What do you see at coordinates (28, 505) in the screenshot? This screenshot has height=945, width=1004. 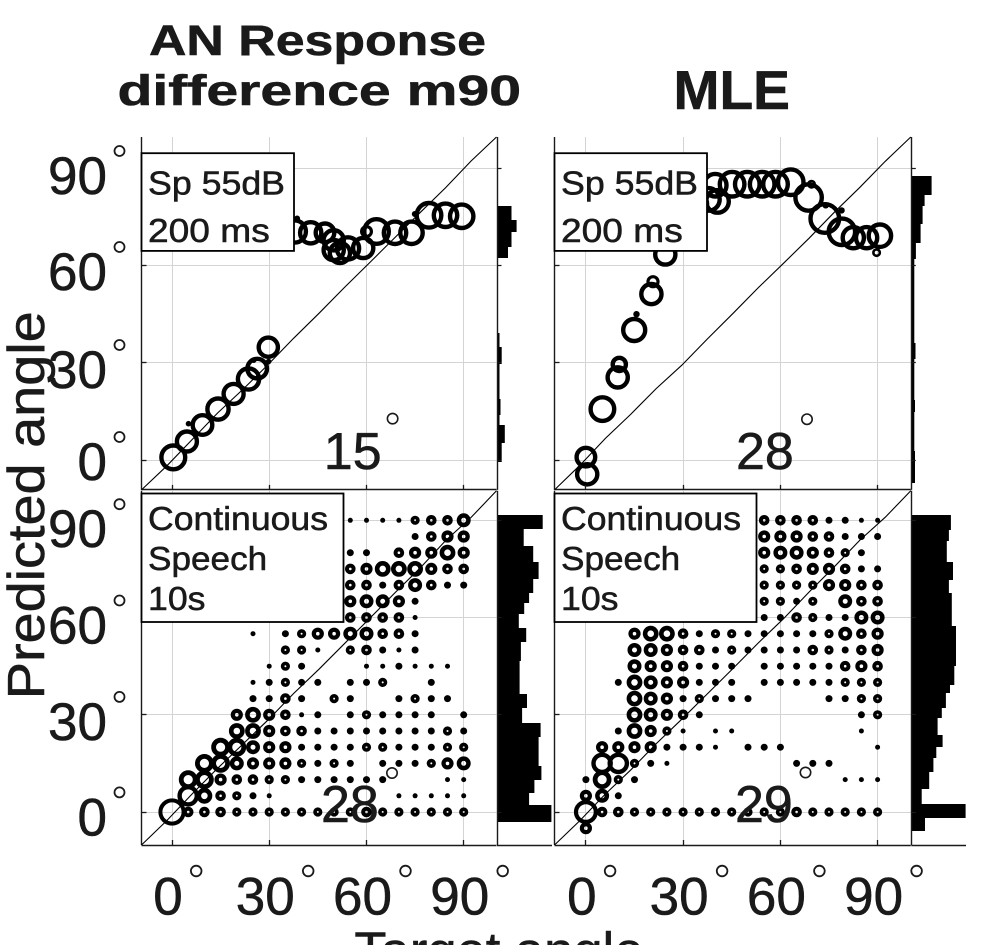 I see `svg-text: Predicted angle` at bounding box center [28, 505].